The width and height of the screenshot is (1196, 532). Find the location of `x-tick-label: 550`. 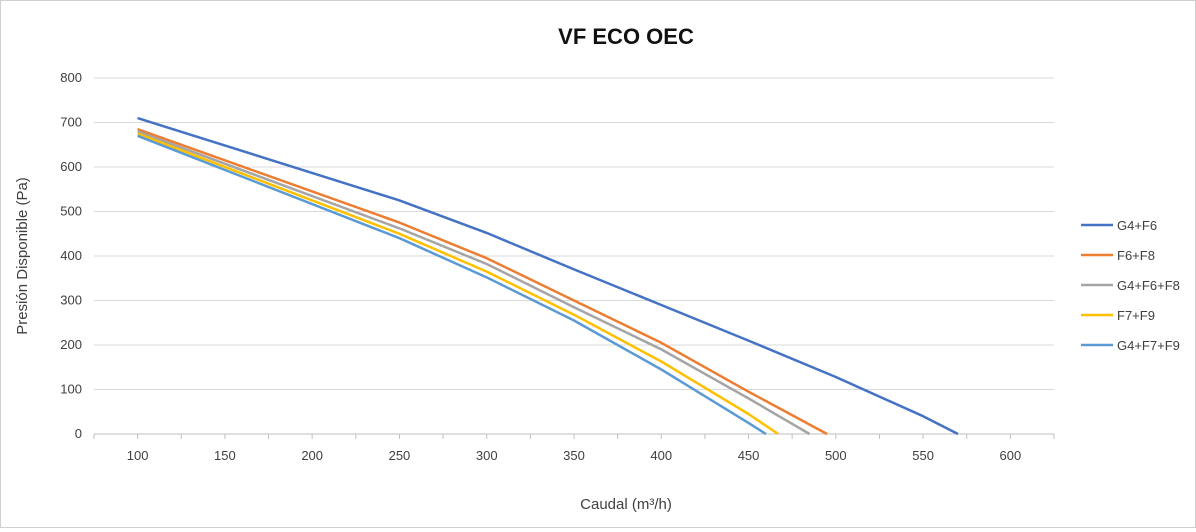

x-tick-label: 550 is located at coordinates (923, 455).